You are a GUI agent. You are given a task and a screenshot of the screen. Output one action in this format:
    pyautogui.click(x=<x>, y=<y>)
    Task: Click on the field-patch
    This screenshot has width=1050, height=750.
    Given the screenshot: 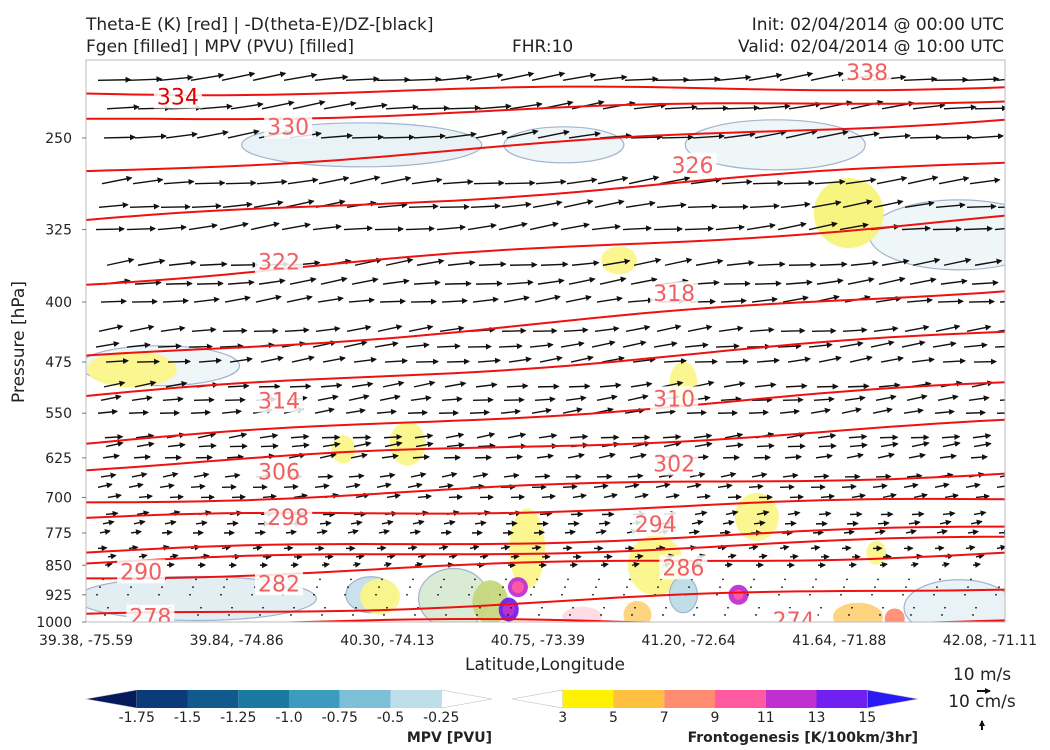 What is the action you would take?
    pyautogui.click(x=582, y=614)
    